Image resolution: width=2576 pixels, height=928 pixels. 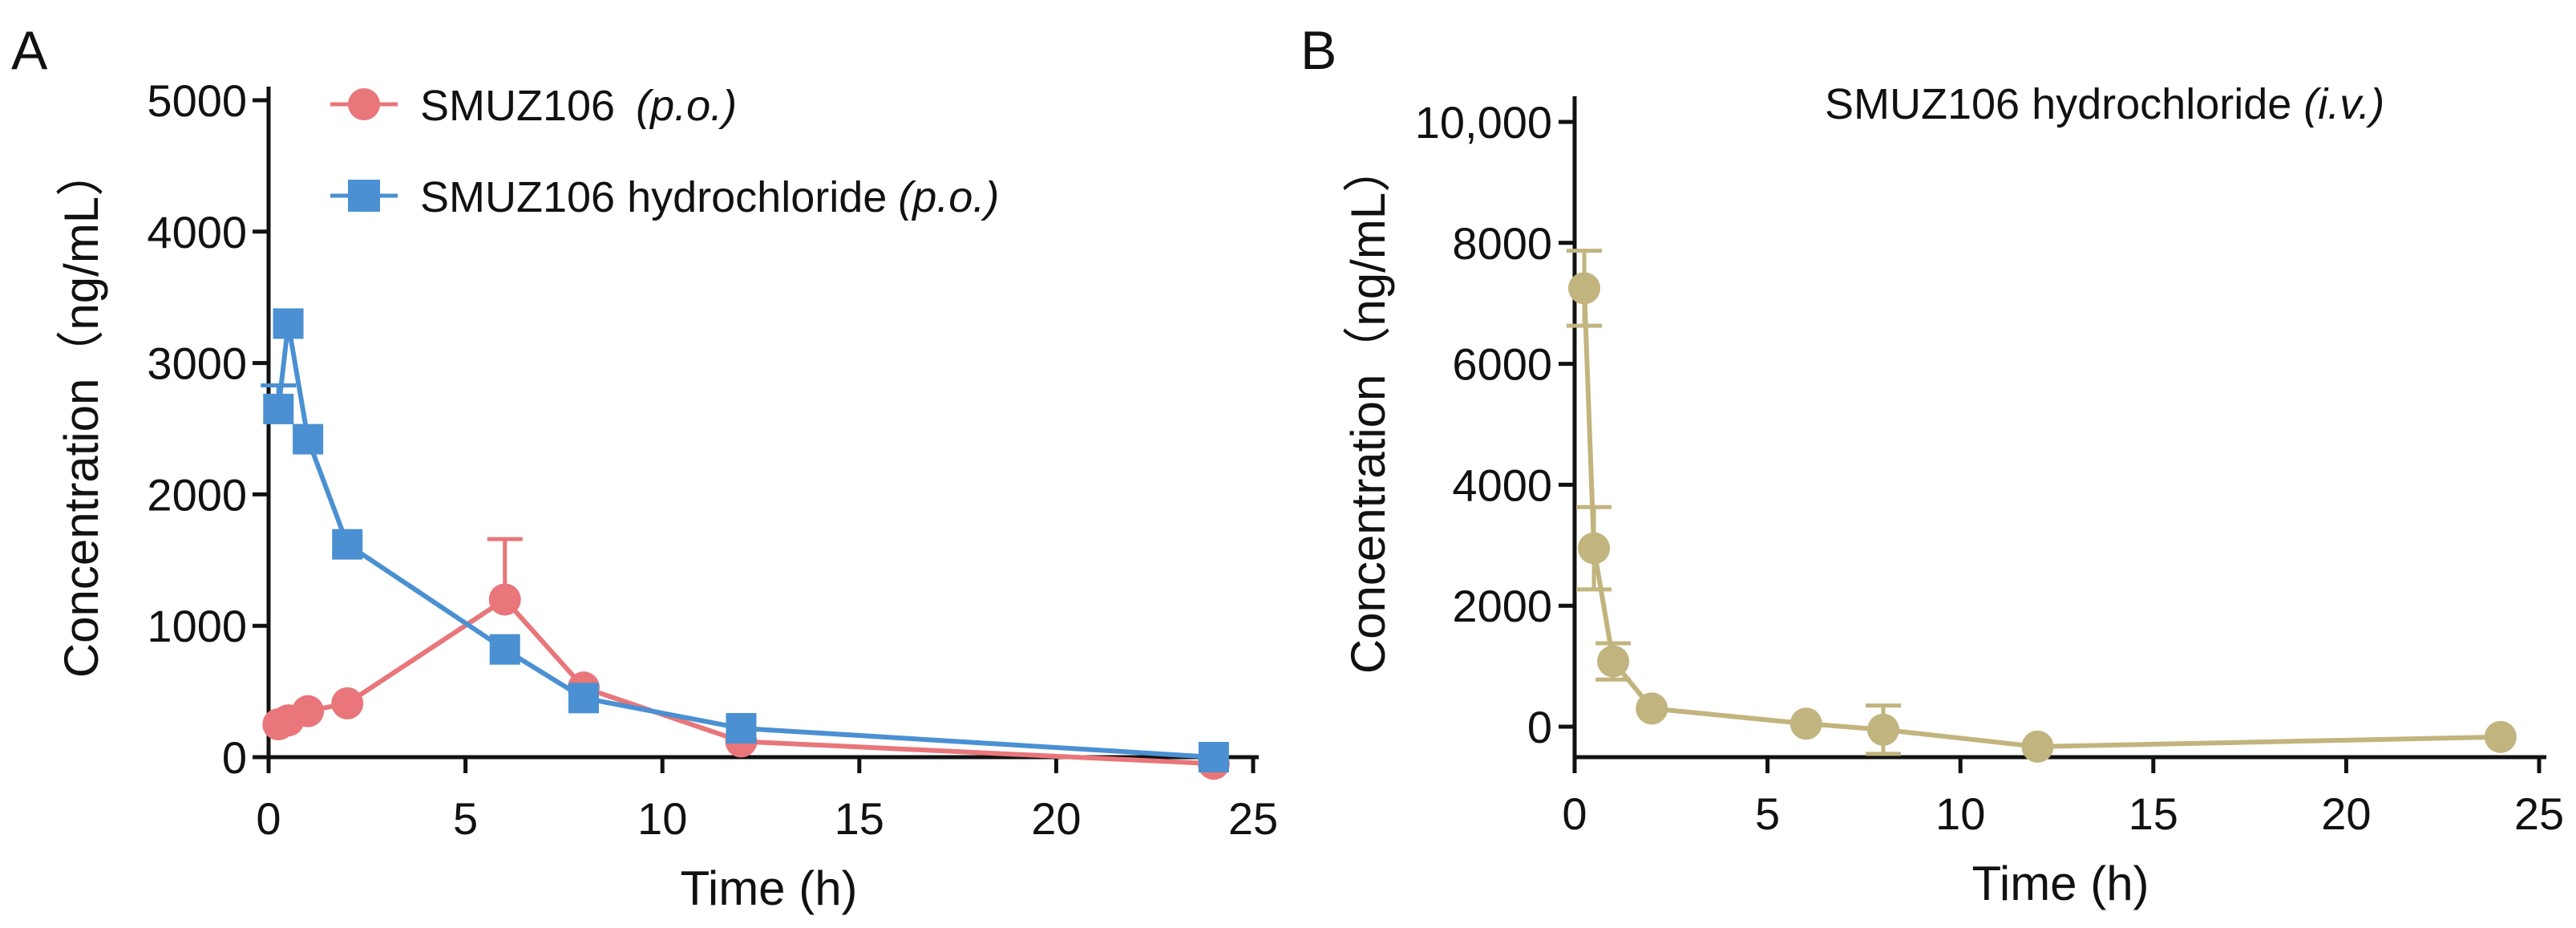 I want to click on panel-b-annotation-route: (i.v.), so click(x=2343, y=104).